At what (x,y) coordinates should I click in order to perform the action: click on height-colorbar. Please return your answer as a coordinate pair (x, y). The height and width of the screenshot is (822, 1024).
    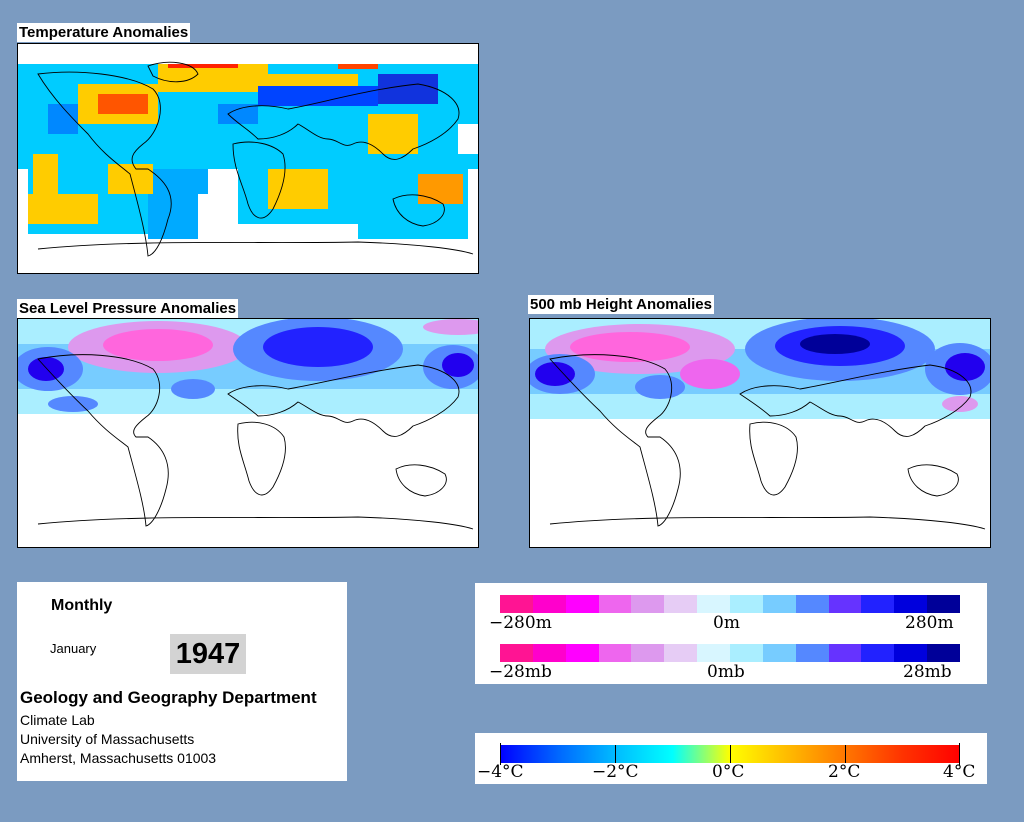
    Looking at the image, I should click on (730, 604).